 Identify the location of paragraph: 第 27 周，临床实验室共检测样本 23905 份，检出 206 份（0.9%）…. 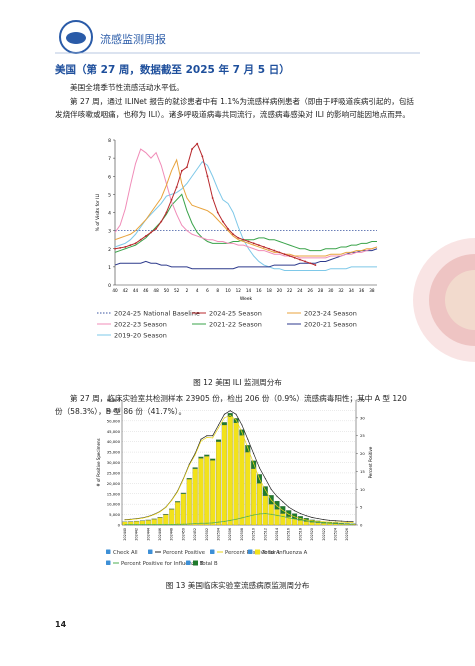
(231, 405).